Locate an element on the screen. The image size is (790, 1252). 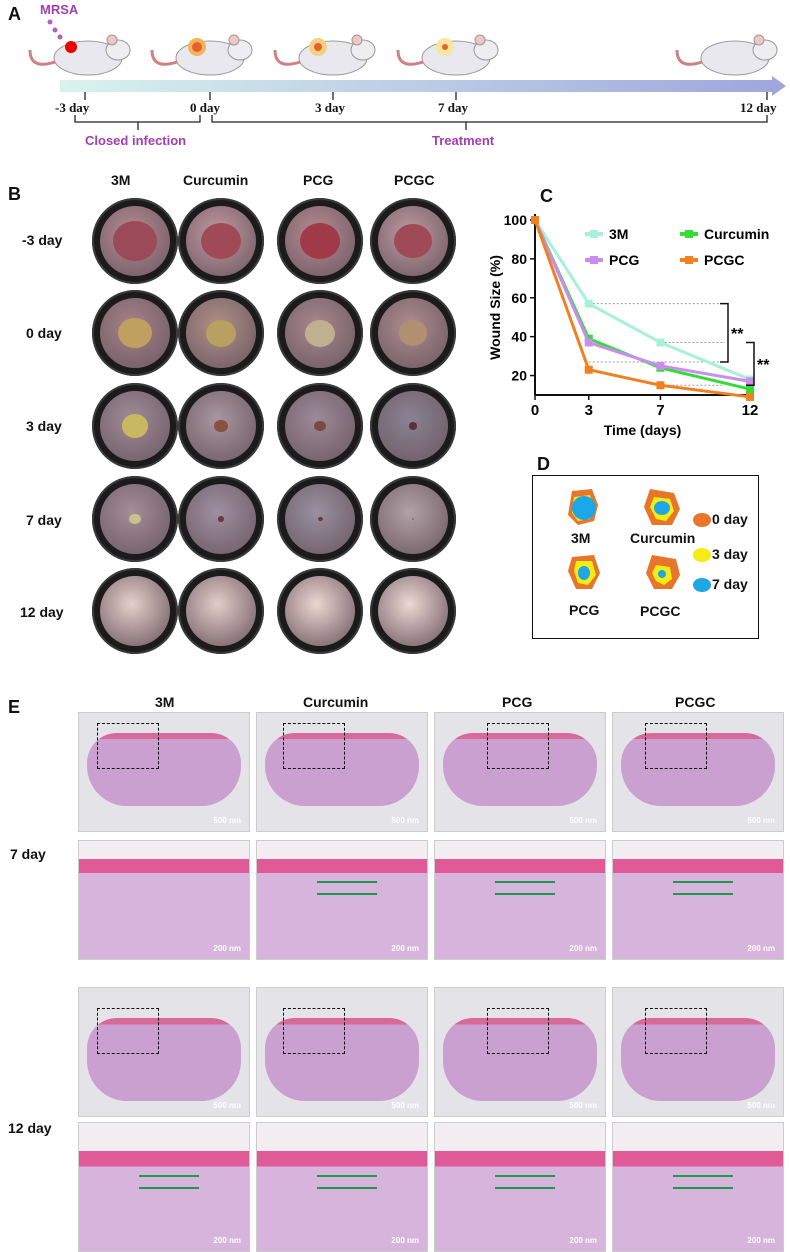
panel-e-col-pcg: PCG is located at coordinates (517, 702).